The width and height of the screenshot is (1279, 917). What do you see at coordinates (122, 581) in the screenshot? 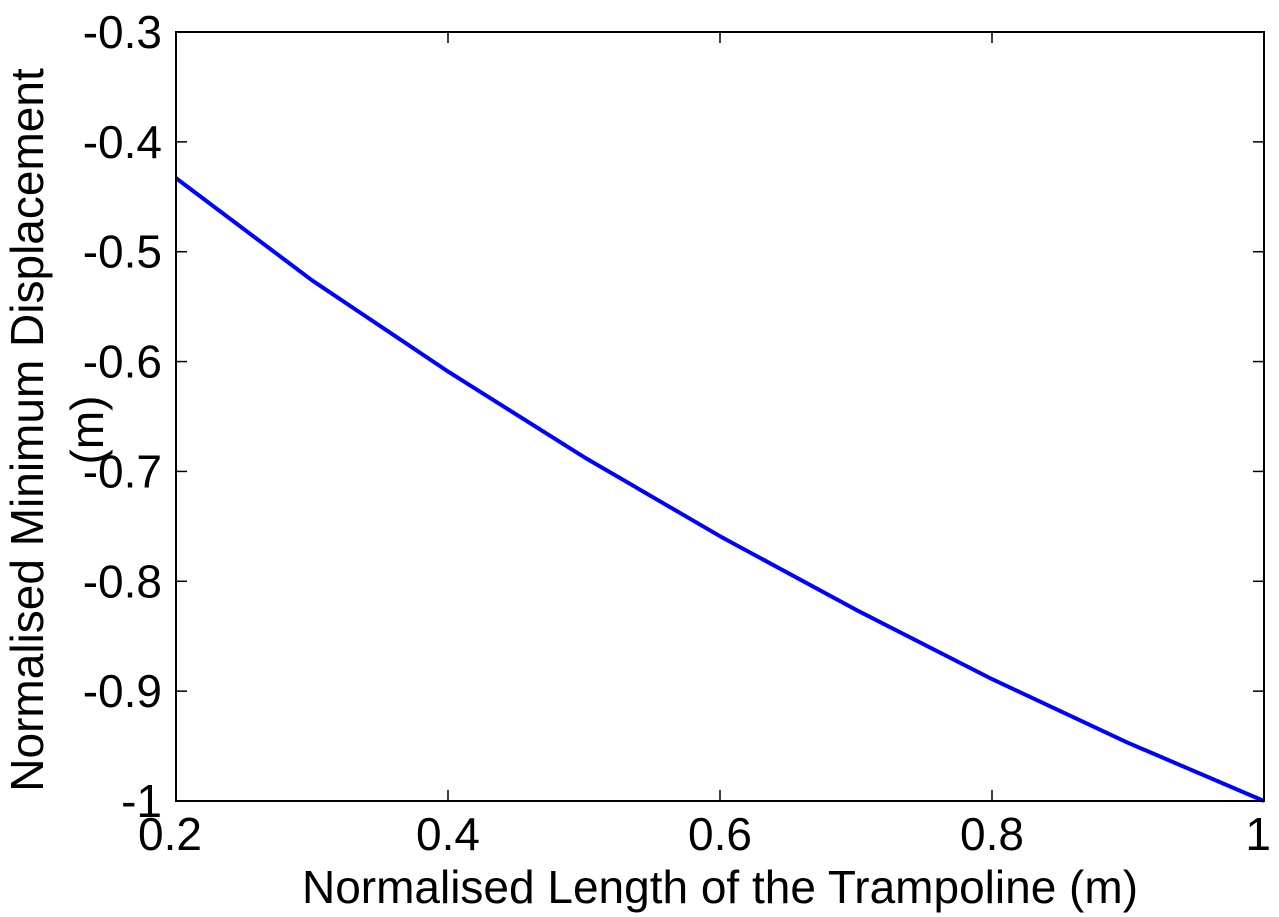
I see `y-tick-label: -0.8` at bounding box center [122, 581].